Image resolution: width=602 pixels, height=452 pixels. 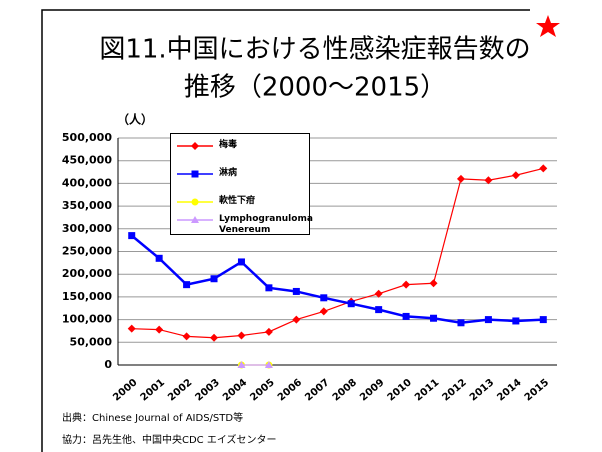 I want to click on star-icon, so click(x=548, y=26).